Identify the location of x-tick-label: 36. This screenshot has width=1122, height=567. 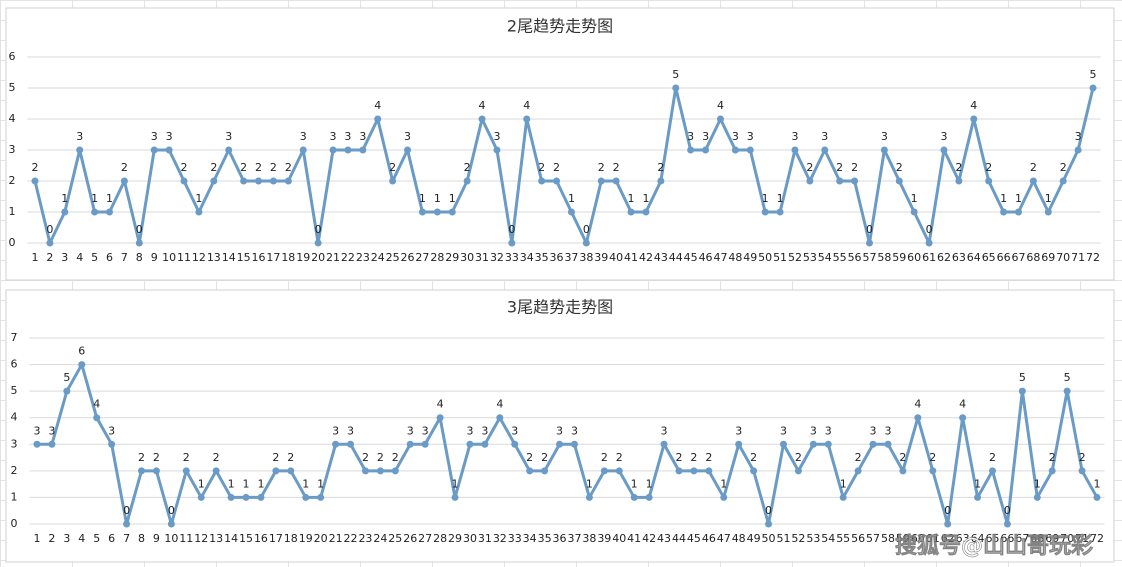
(560, 538).